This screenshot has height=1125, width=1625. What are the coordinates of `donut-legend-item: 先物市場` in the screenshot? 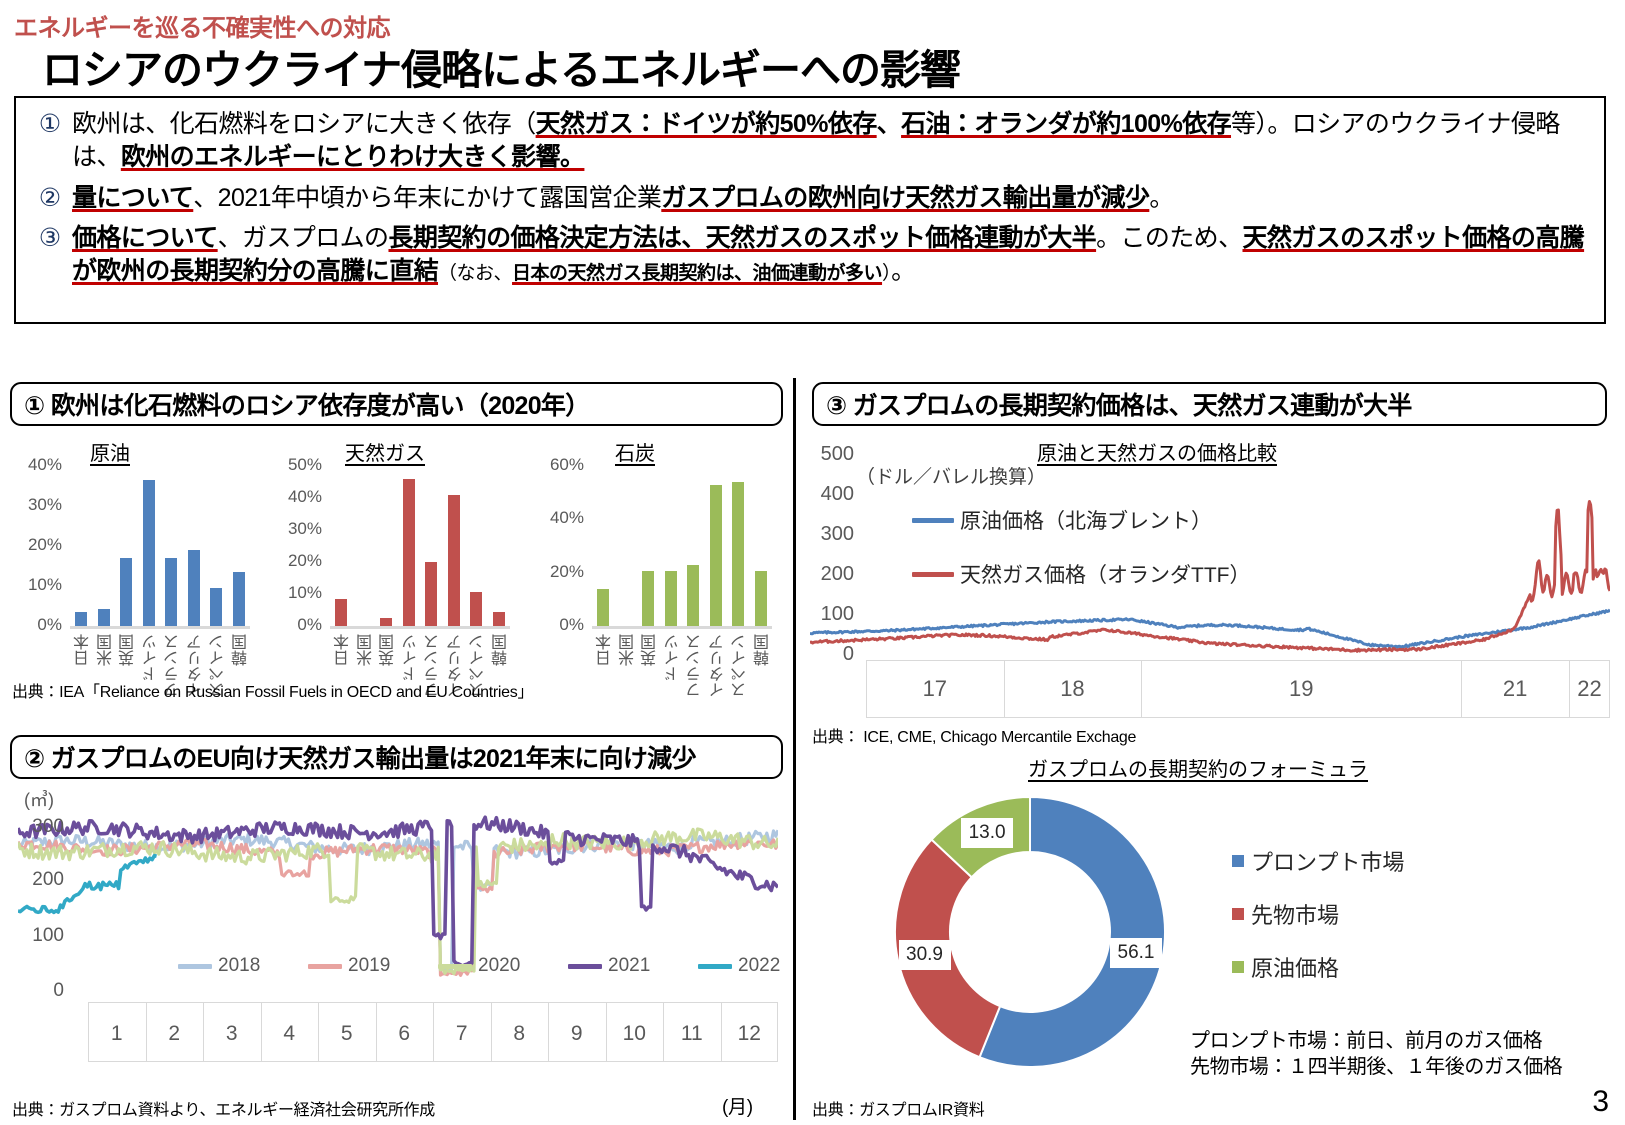 It's located at (1285, 914).